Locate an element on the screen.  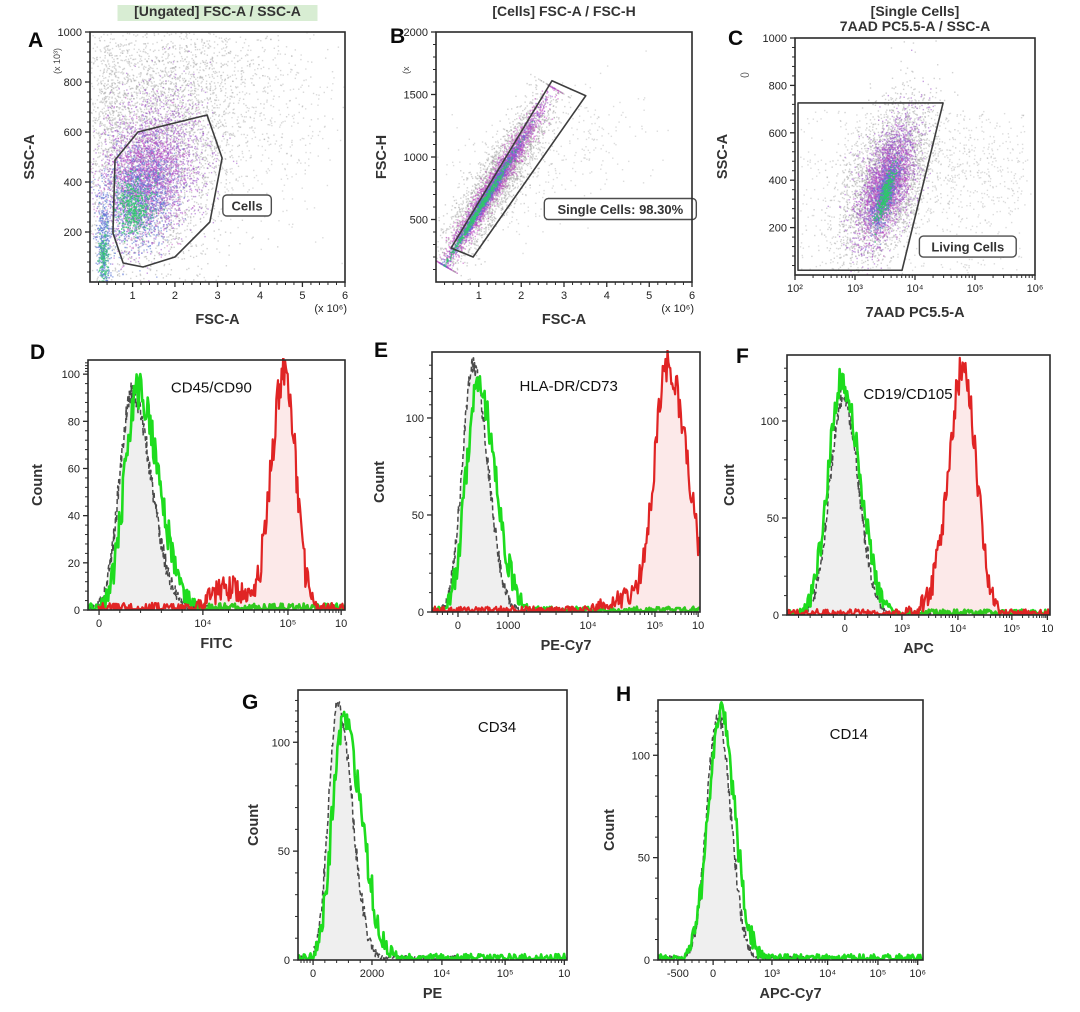
gate-single-cells-98-30- is located at coordinates (518, 168).